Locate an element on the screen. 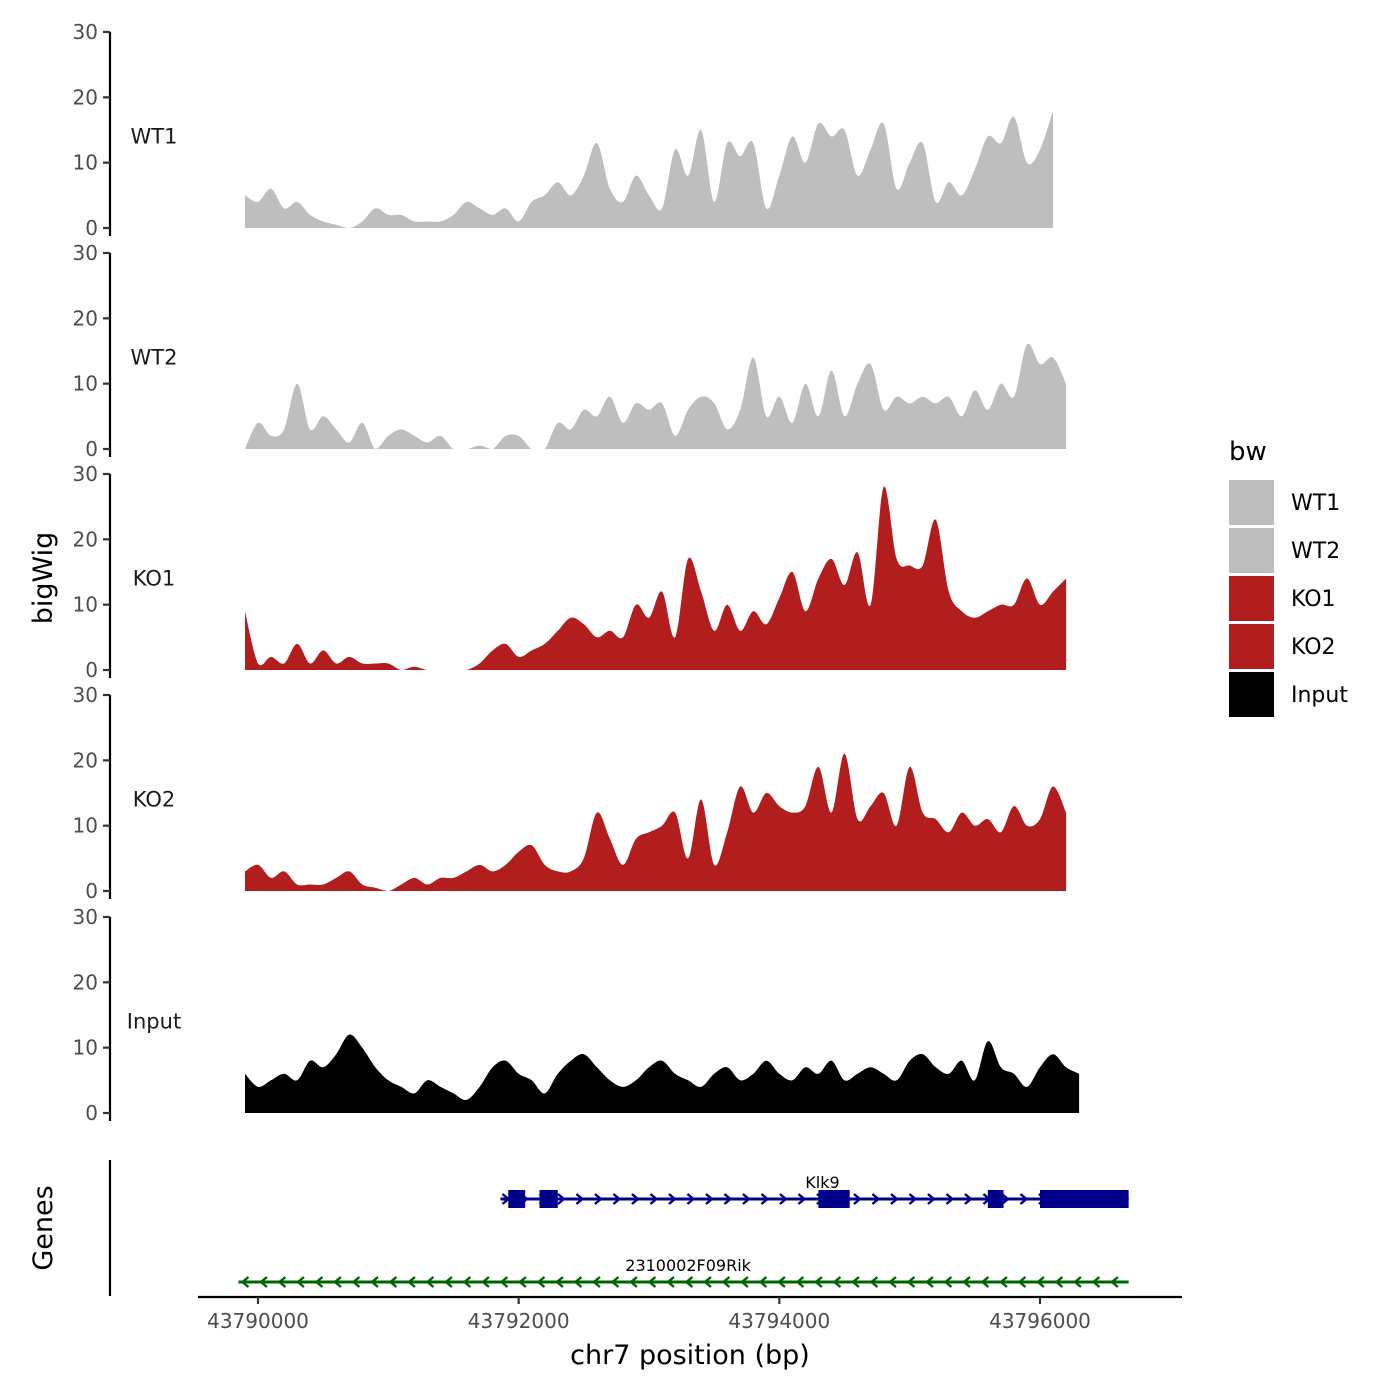 Image resolution: width=1400 pixels, height=1400 pixels. gene-klk9: Klk9 is located at coordinates (814, 1190).